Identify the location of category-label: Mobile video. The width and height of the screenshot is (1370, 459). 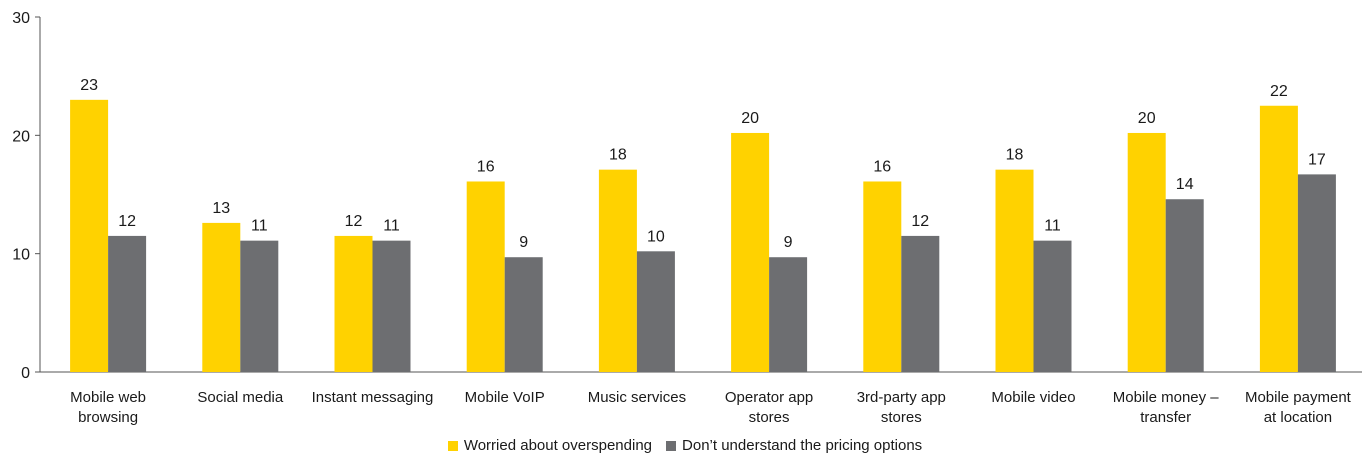
(1033, 397).